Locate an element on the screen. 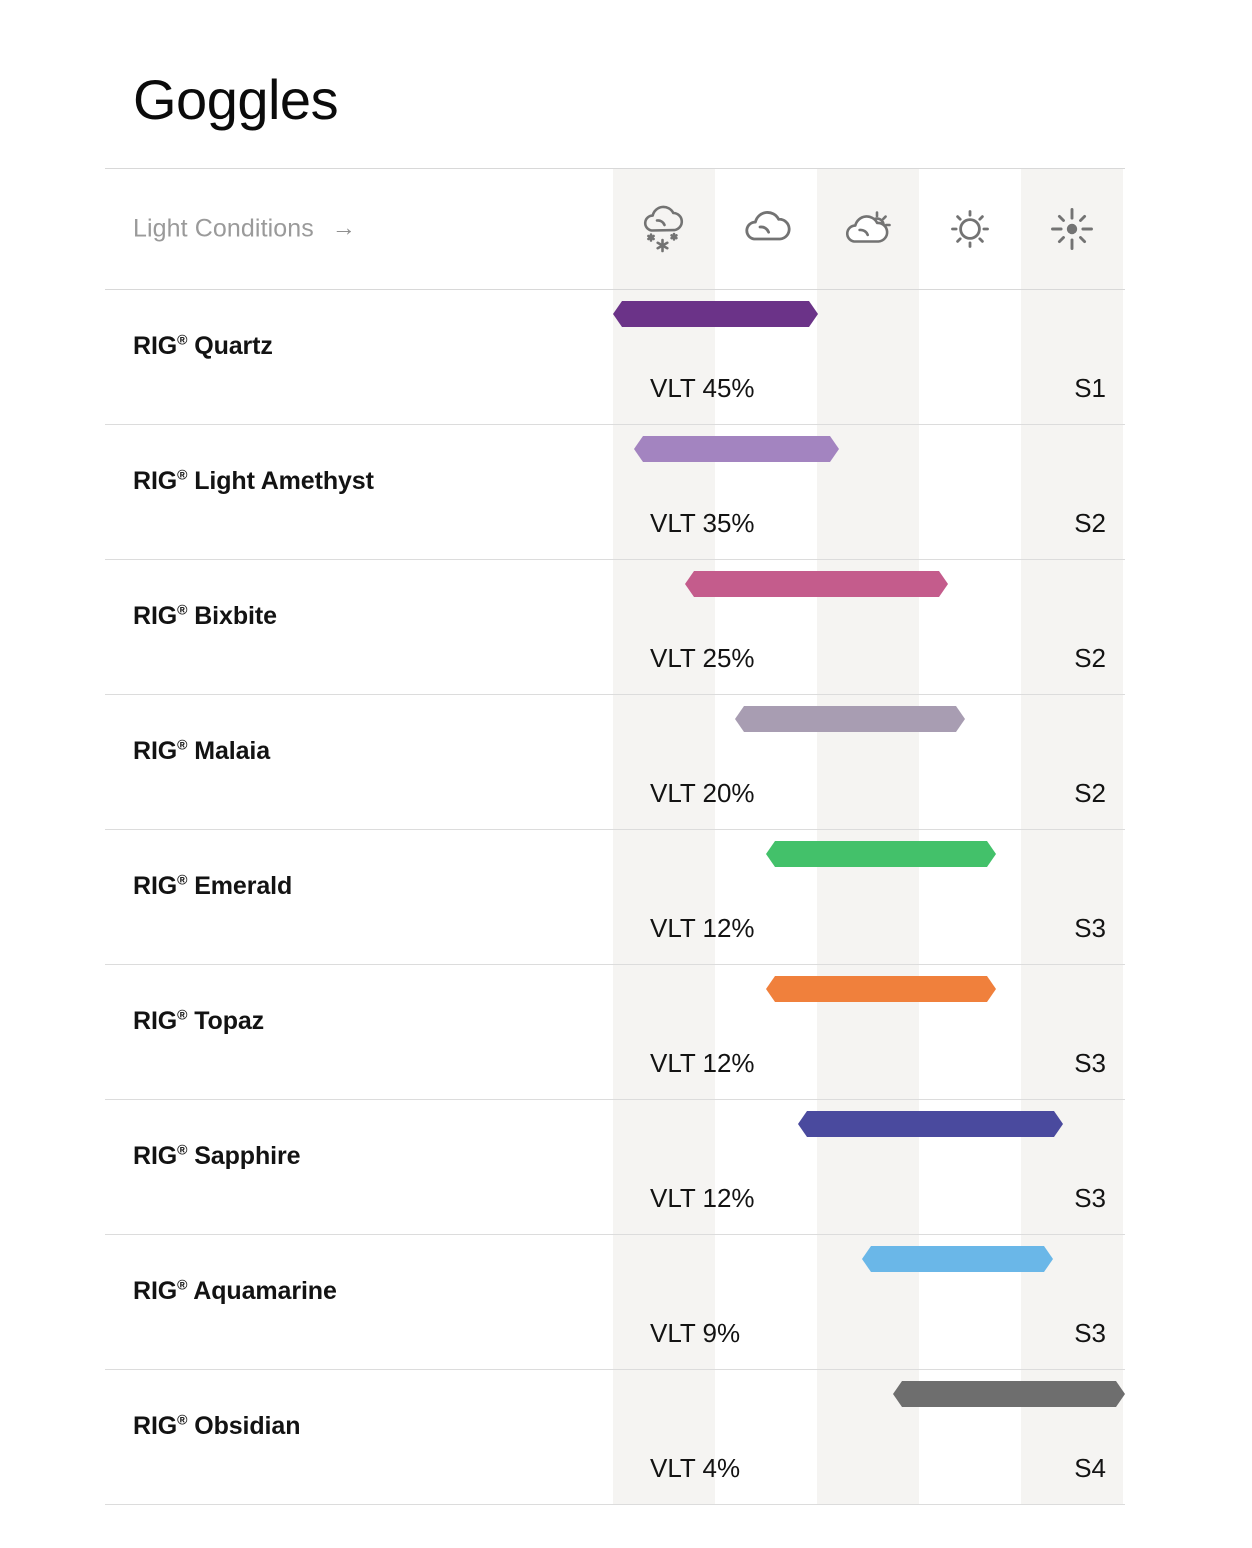 The width and height of the screenshot is (1252, 1548). table-row: RIG® Emerald VLT 12% S3 is located at coordinates (615, 897).